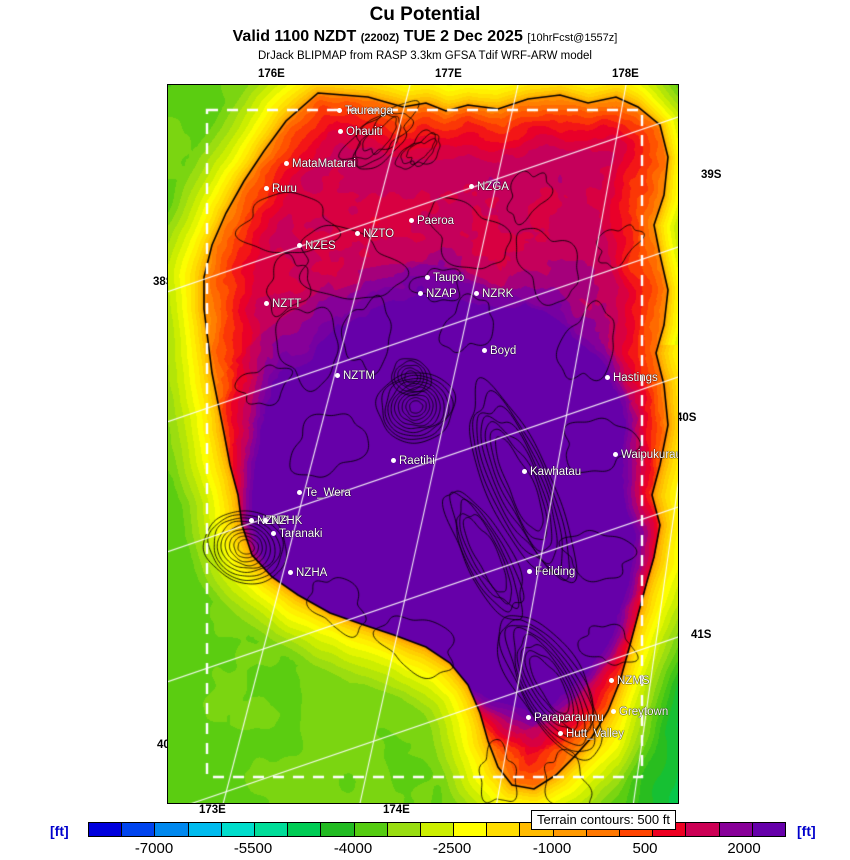 The width and height of the screenshot is (850, 860). Describe the element at coordinates (711, 175) in the screenshot. I see `lat-label-39s-right: 39S` at that location.